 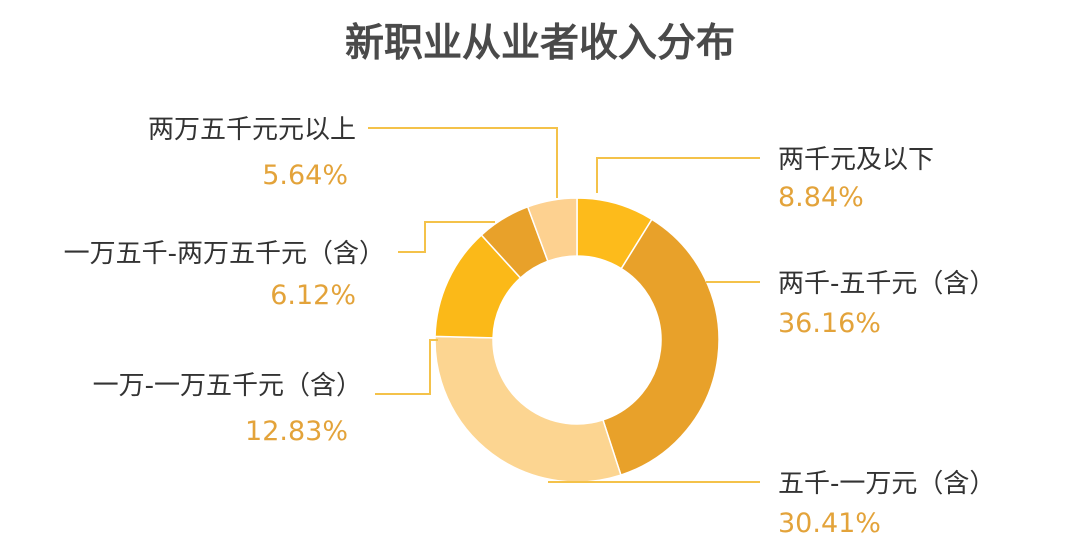 What do you see at coordinates (886, 484) in the screenshot?
I see `slice-category-label-3: 五千-一万元（含）` at bounding box center [886, 484].